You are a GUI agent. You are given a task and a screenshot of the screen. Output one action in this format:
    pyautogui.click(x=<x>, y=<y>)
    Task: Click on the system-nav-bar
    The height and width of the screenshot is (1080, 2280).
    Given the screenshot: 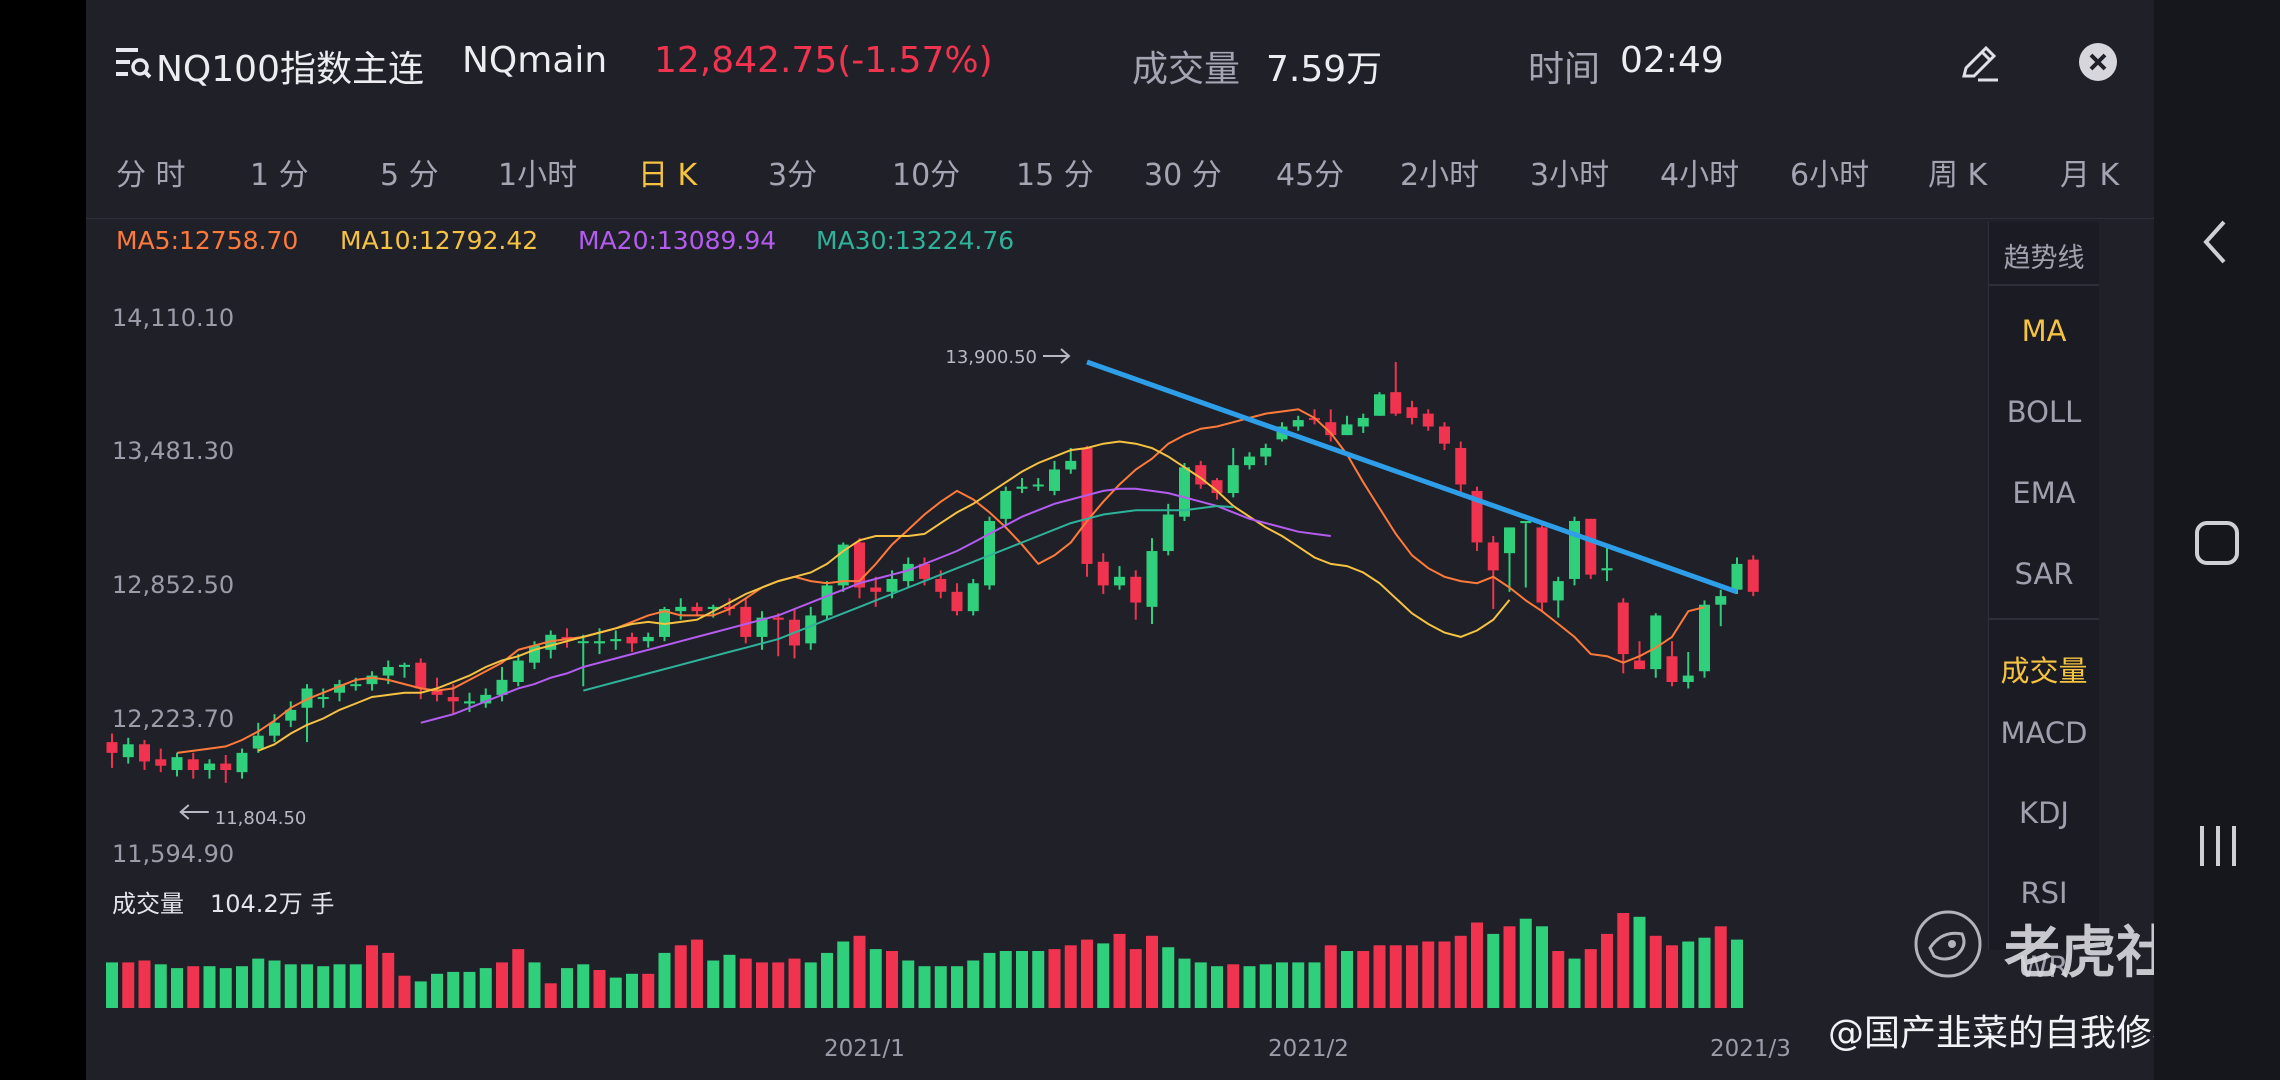 What is the action you would take?
    pyautogui.click(x=2217, y=540)
    